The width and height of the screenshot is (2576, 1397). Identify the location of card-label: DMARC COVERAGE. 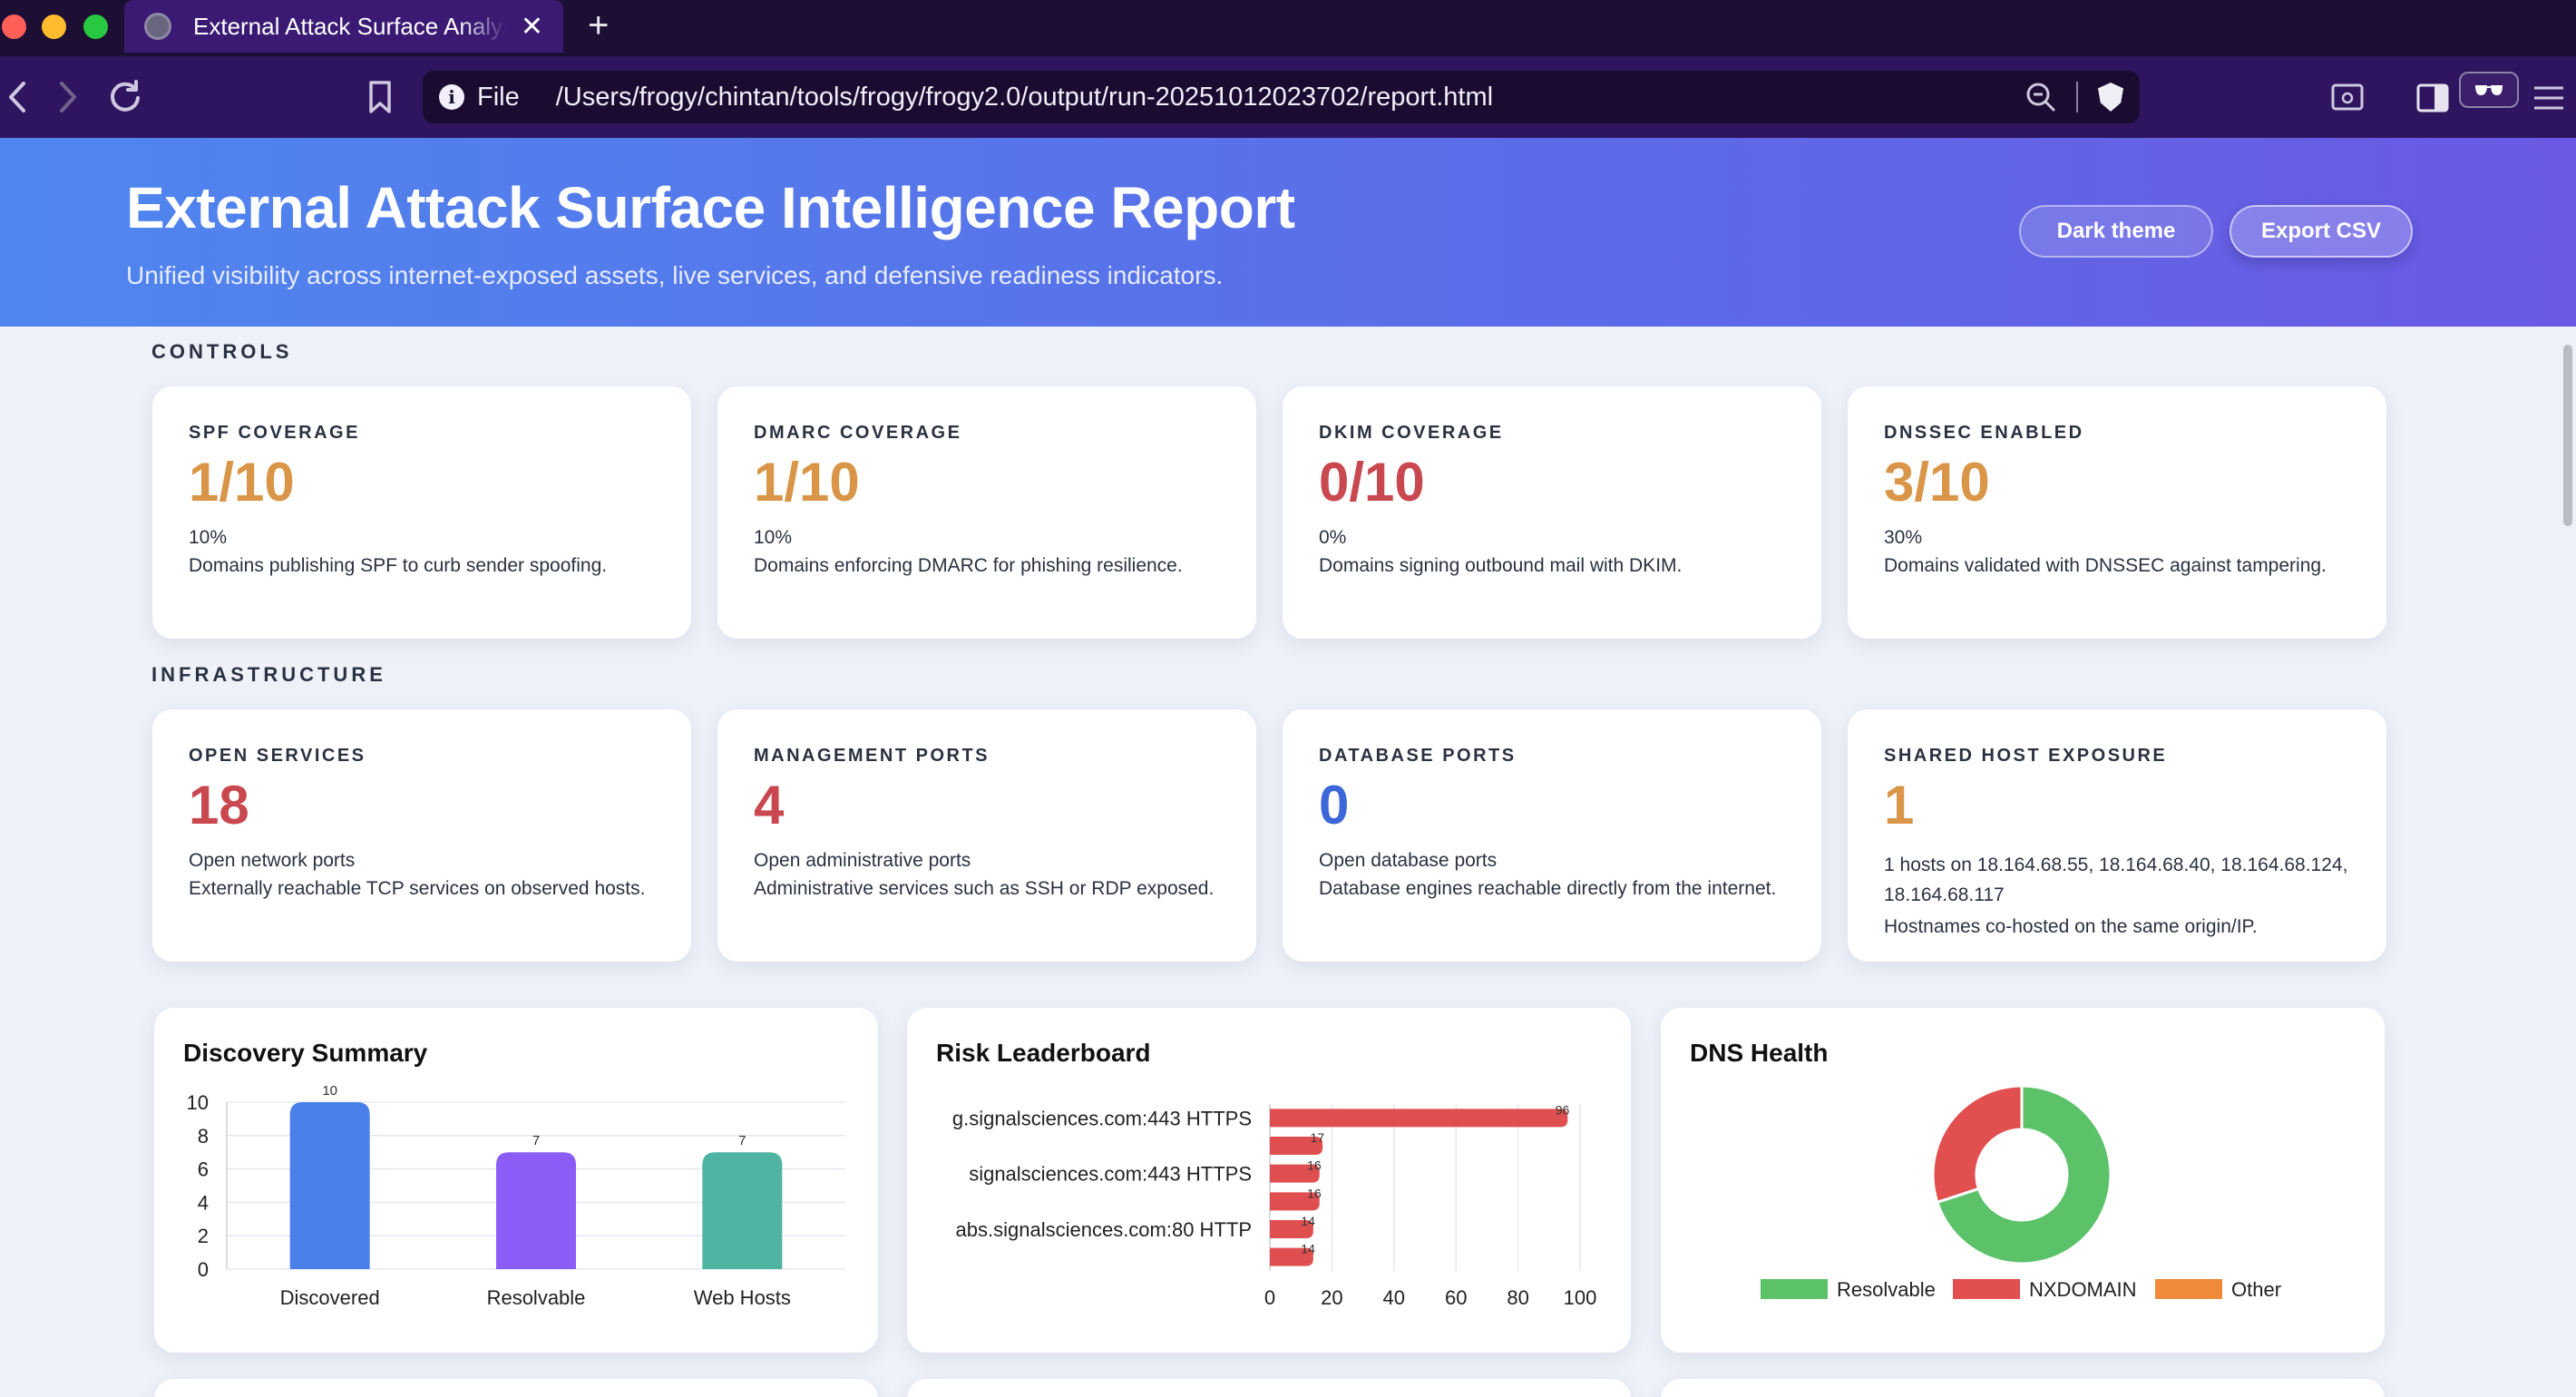
(858, 433).